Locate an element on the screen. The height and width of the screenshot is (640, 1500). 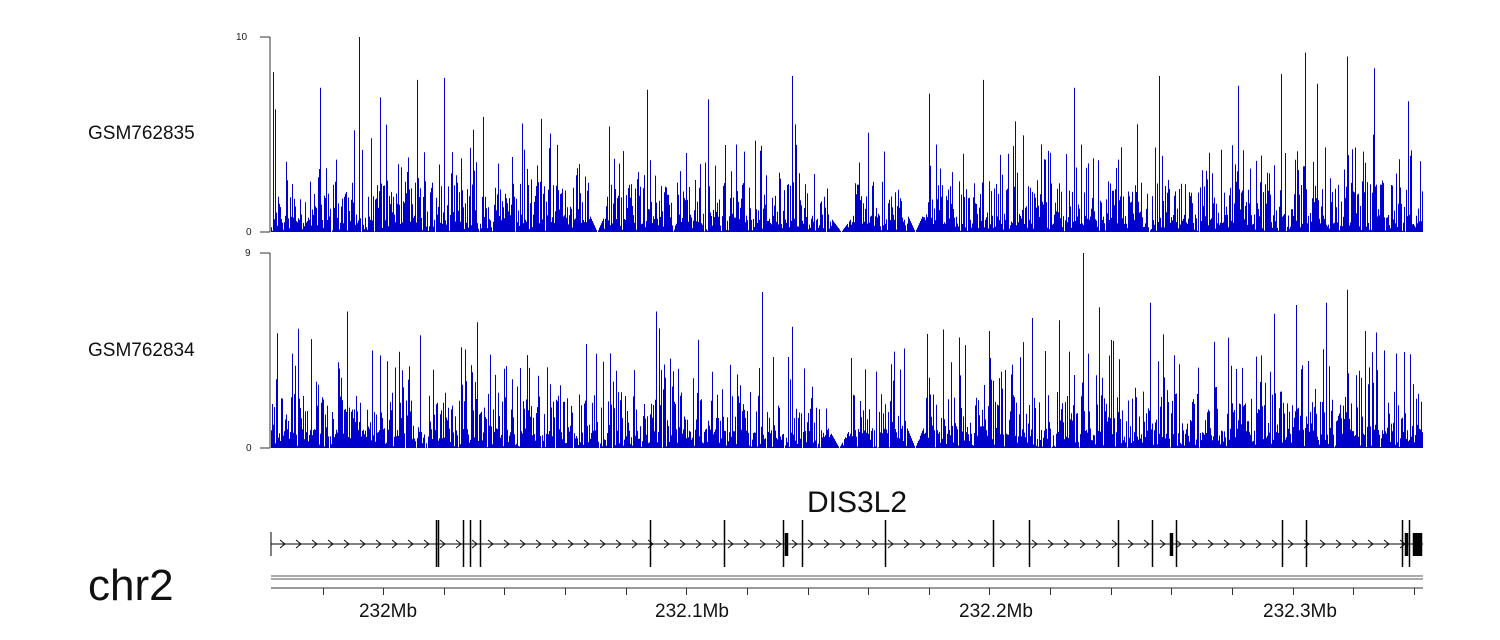
chromosome-label: chr2 is located at coordinates (131, 585).